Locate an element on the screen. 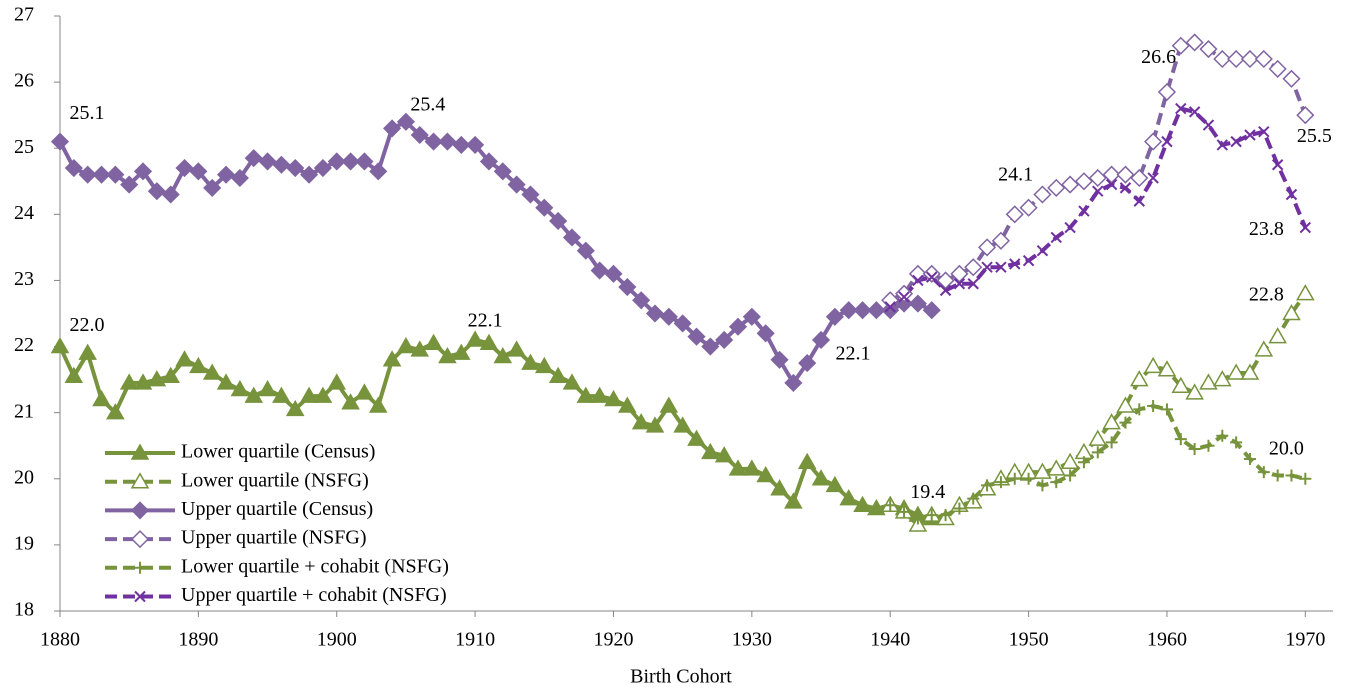 The width and height of the screenshot is (1348, 692). x-tick-label: 1970 is located at coordinates (1305, 640).